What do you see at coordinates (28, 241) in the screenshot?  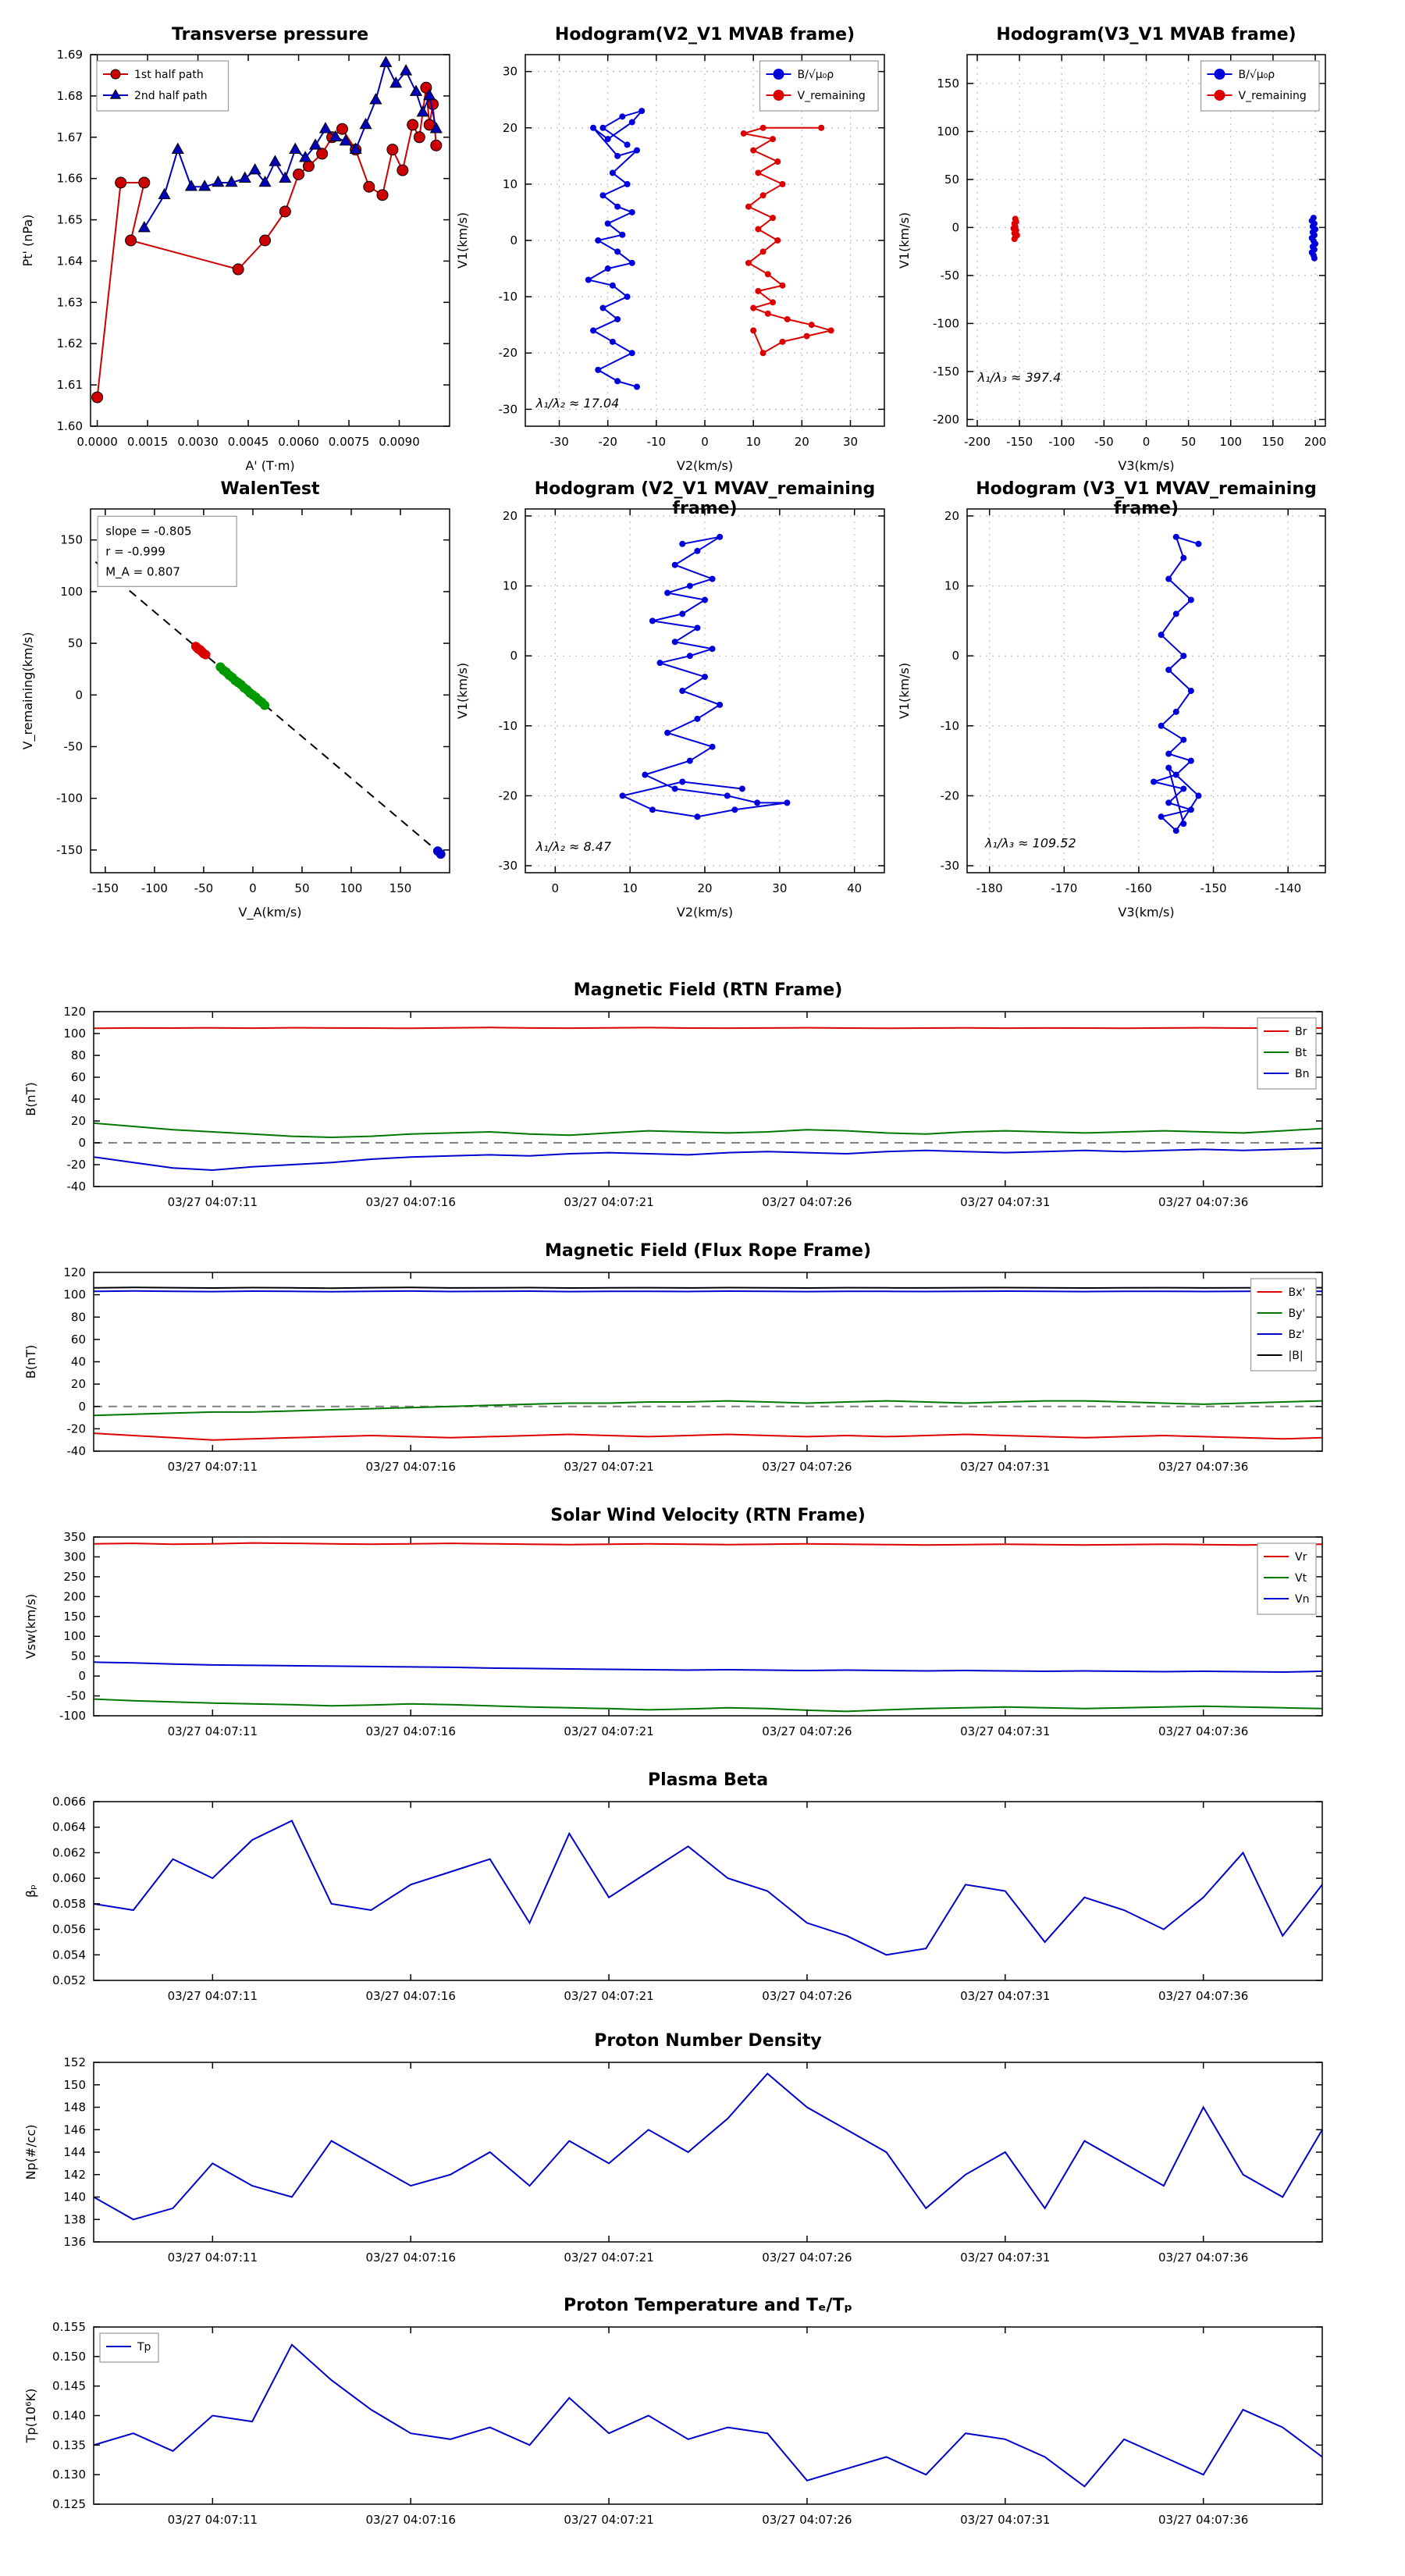 I see `y-axis-label: Pt' (nPa)` at bounding box center [28, 241].